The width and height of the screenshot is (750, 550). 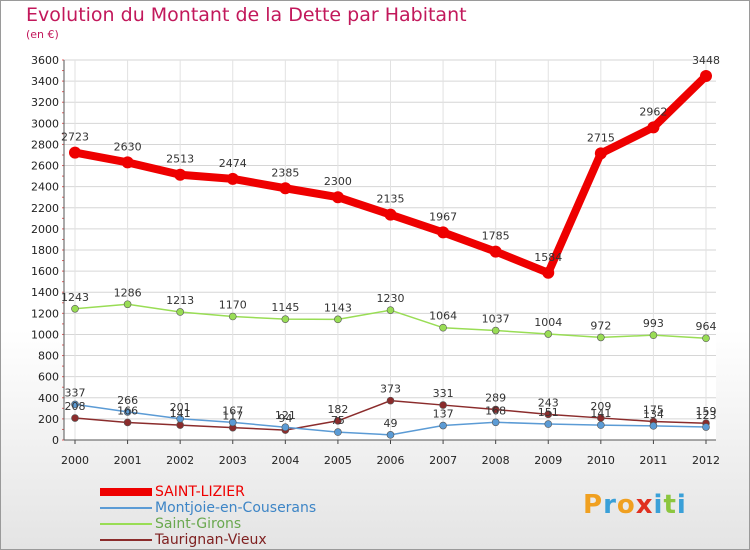 What do you see at coordinates (338, 181) in the screenshot?
I see `data-label: 2300` at bounding box center [338, 181].